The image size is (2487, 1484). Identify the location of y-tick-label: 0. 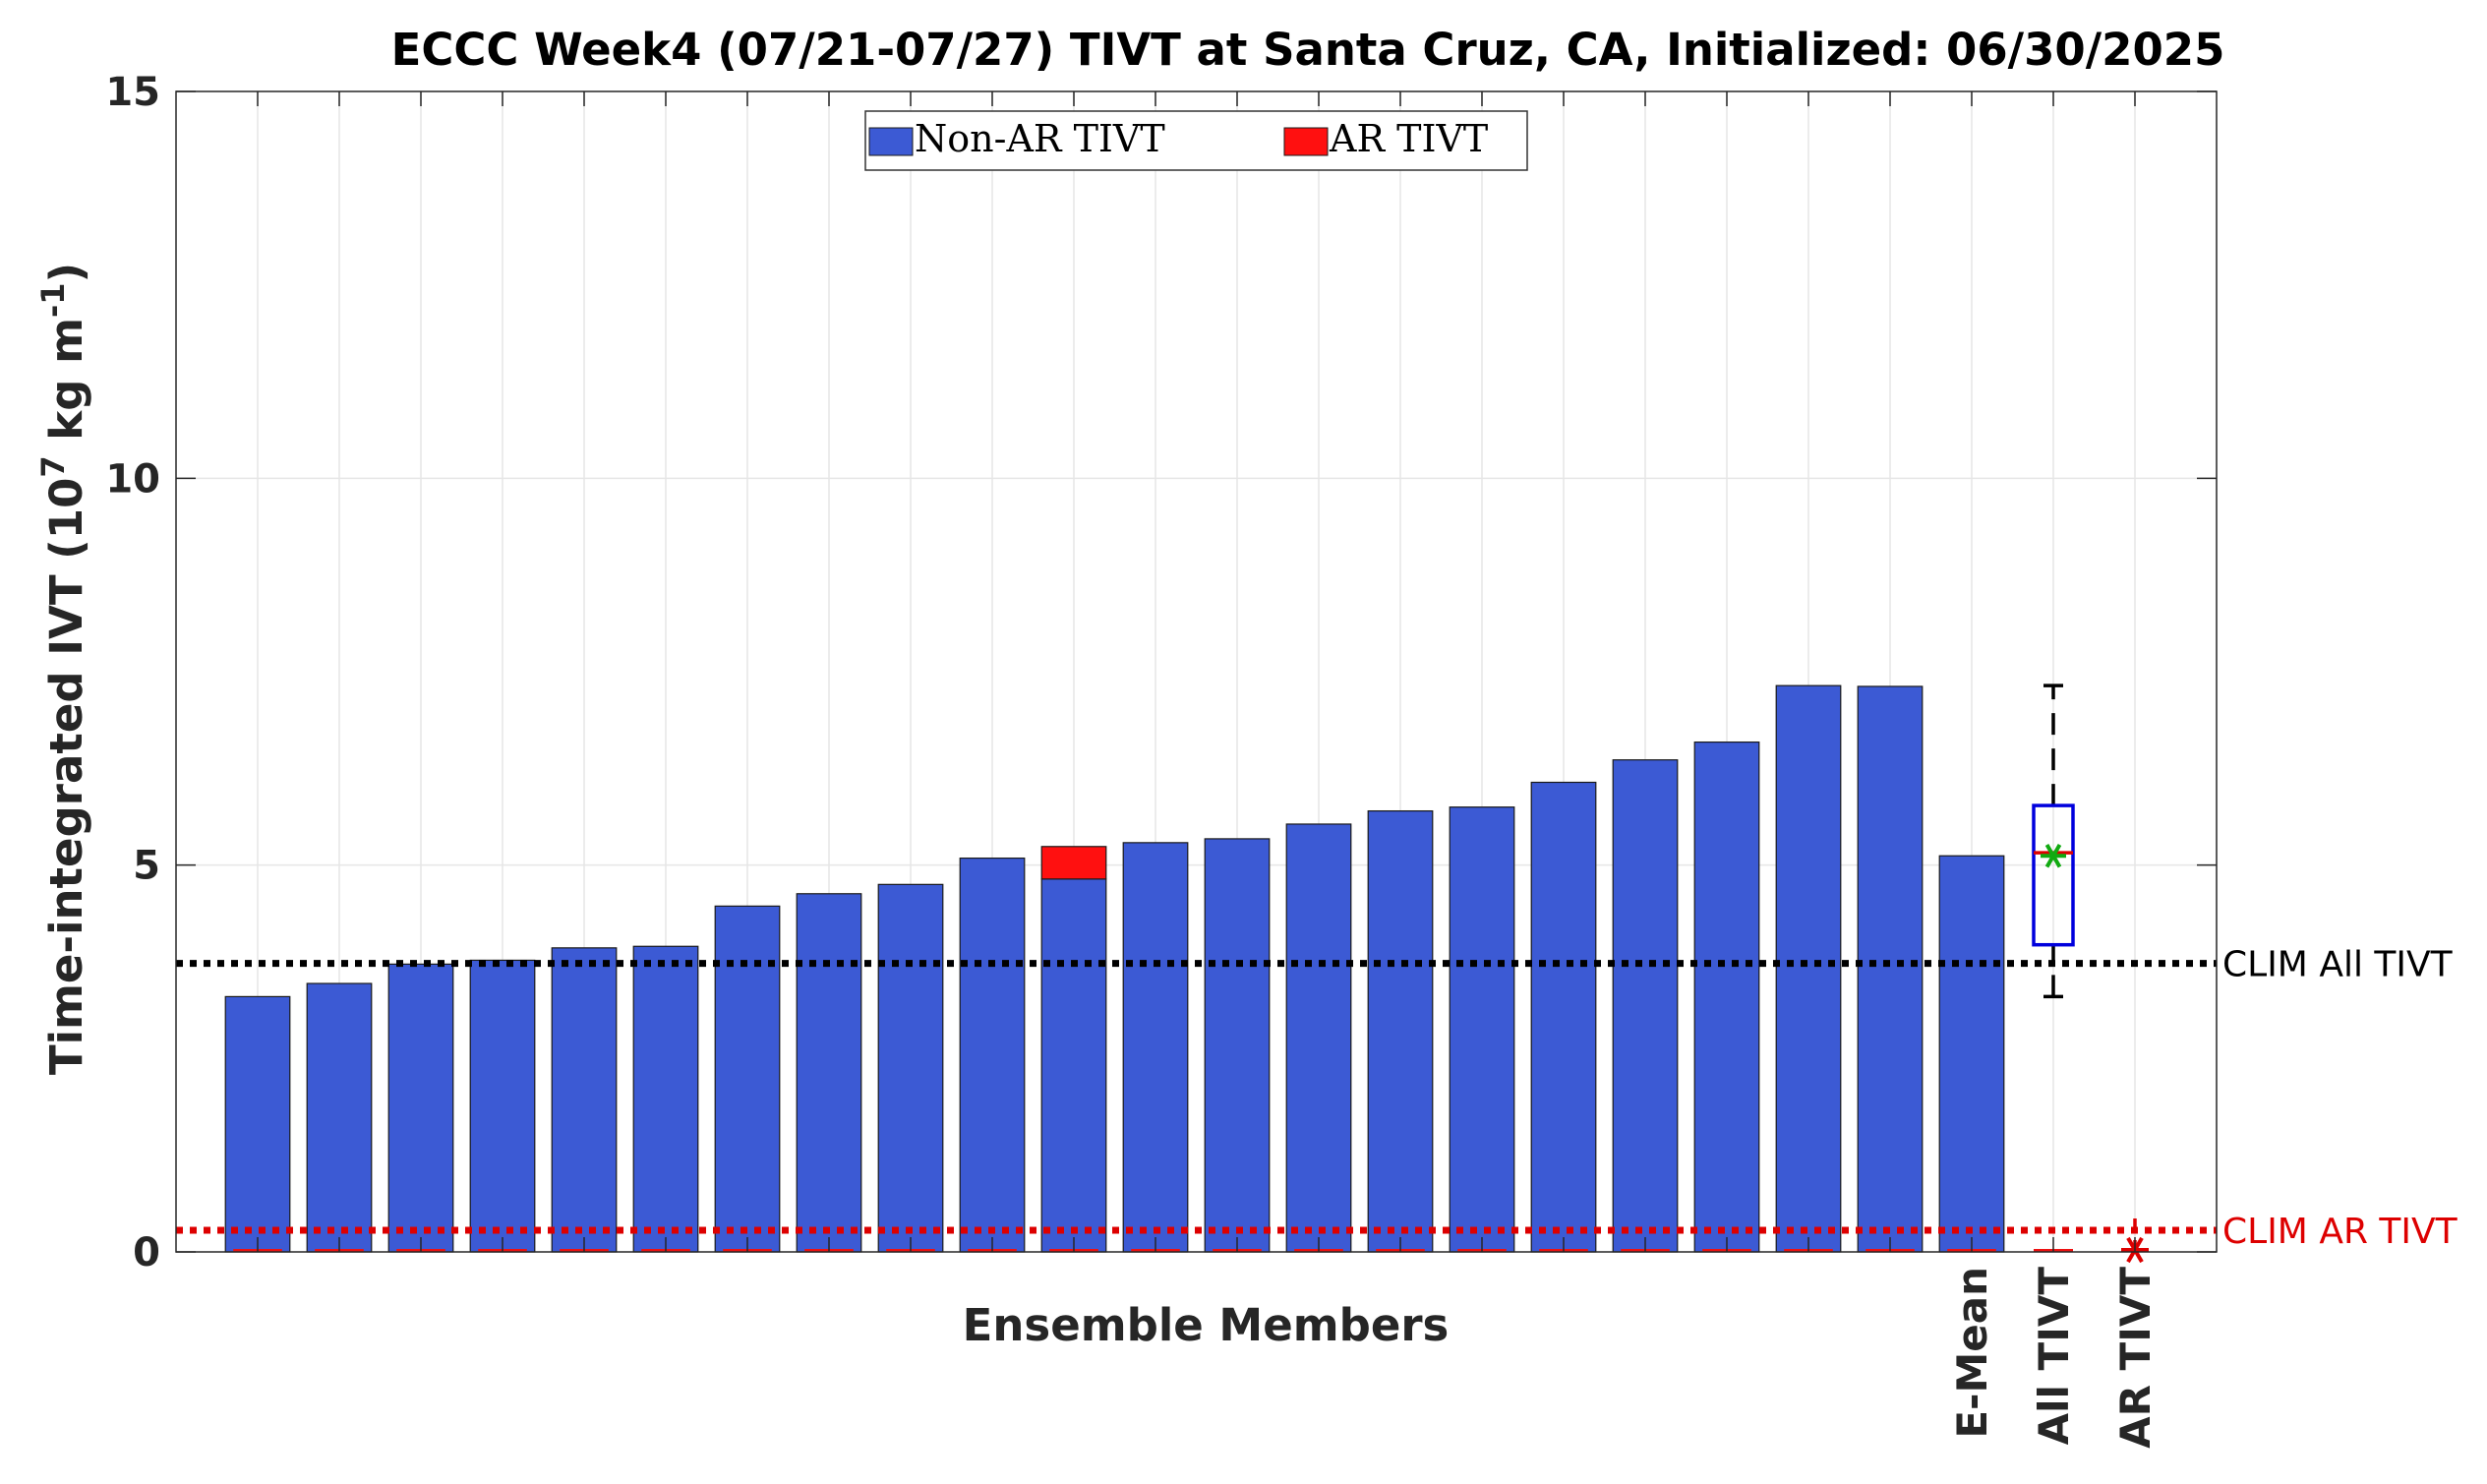
(146, 1253).